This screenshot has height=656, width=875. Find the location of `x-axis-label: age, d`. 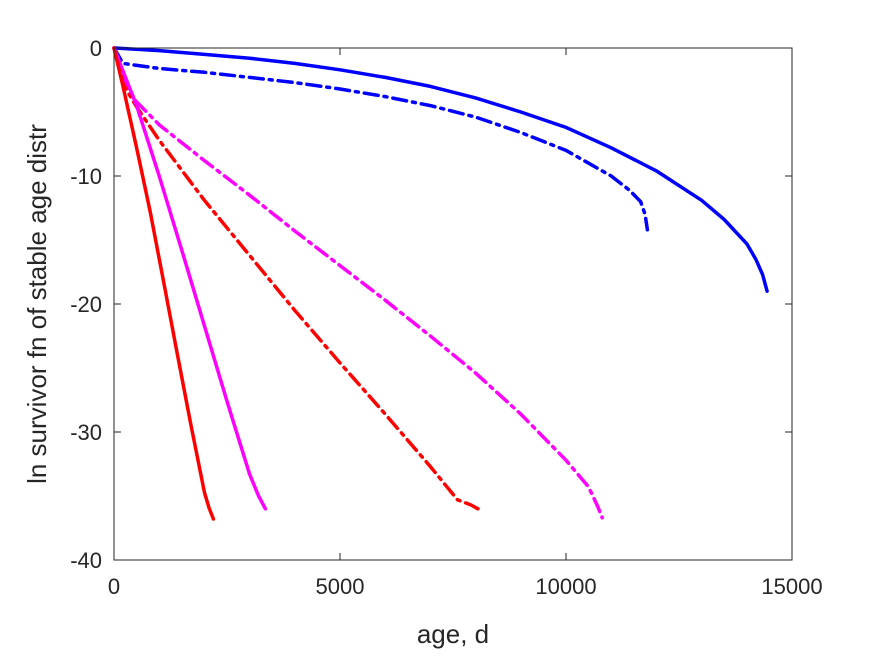

x-axis-label: age, d is located at coordinates (453, 634).